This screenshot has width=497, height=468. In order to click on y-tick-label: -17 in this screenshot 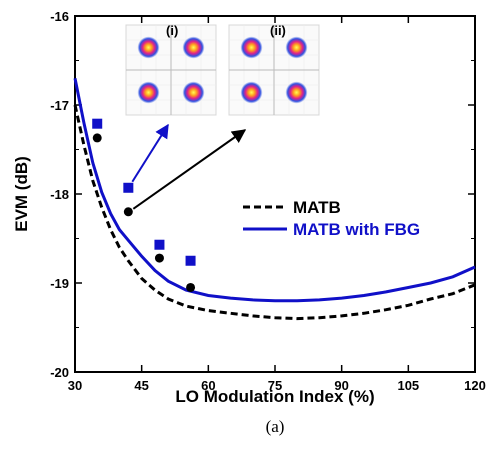, I will do `click(59, 105)`.